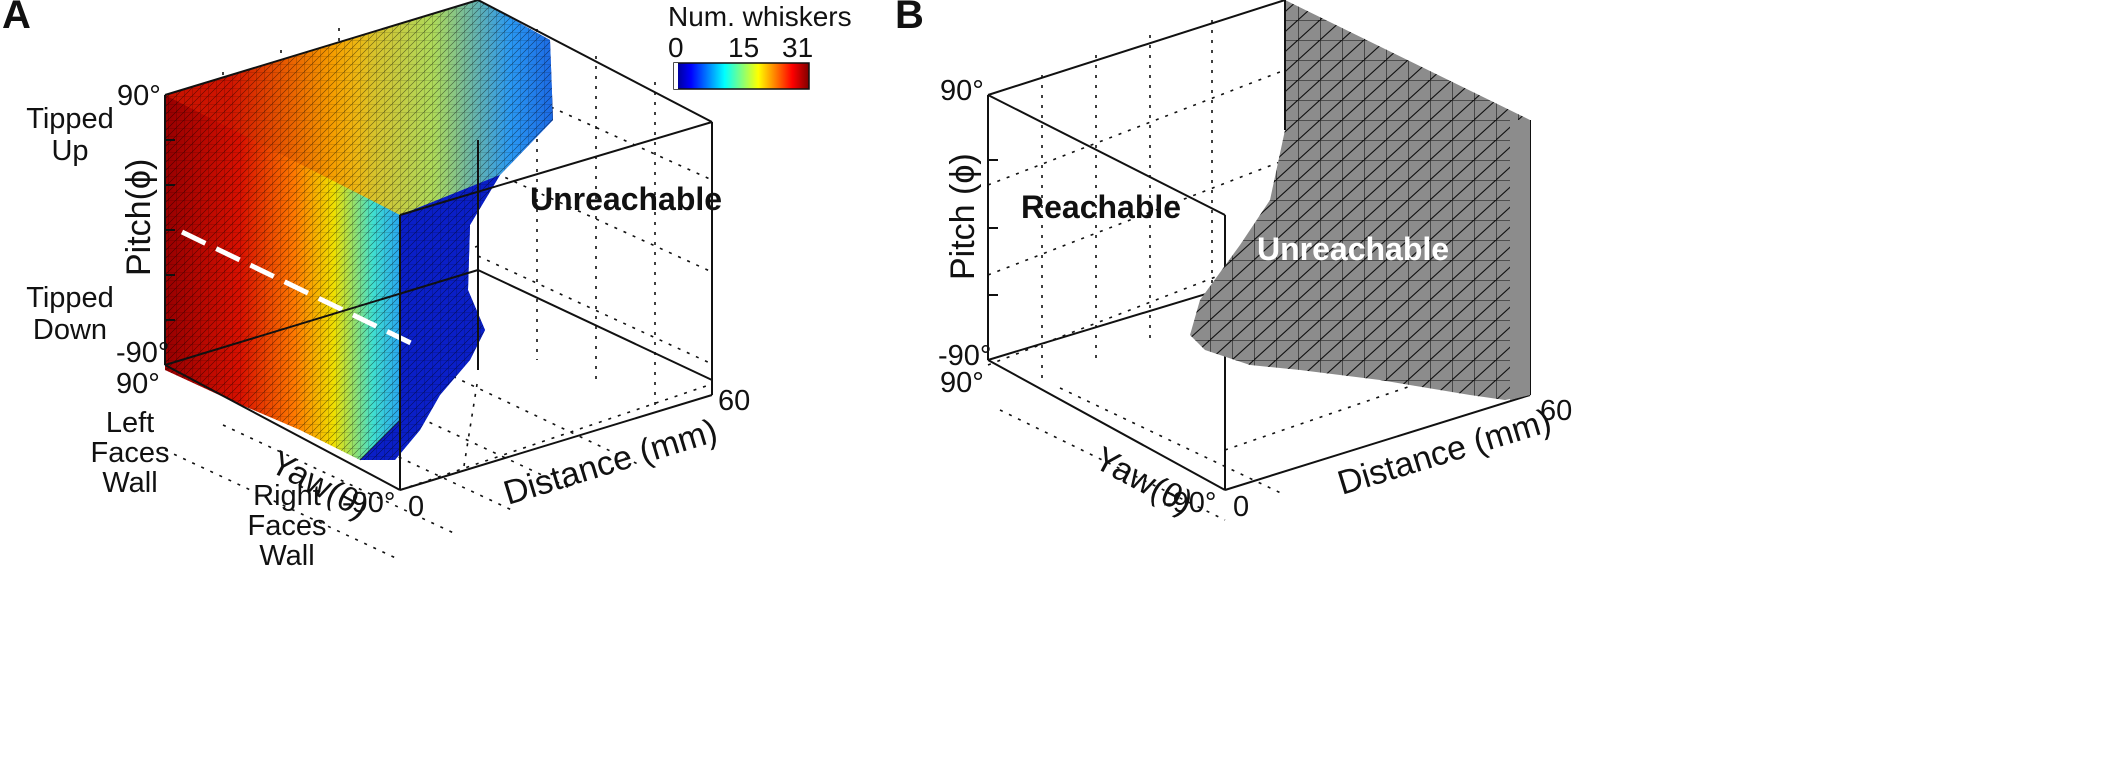  I want to click on panel-b-yaw-axis-label: Yaw(θ), so click(1143, 481).